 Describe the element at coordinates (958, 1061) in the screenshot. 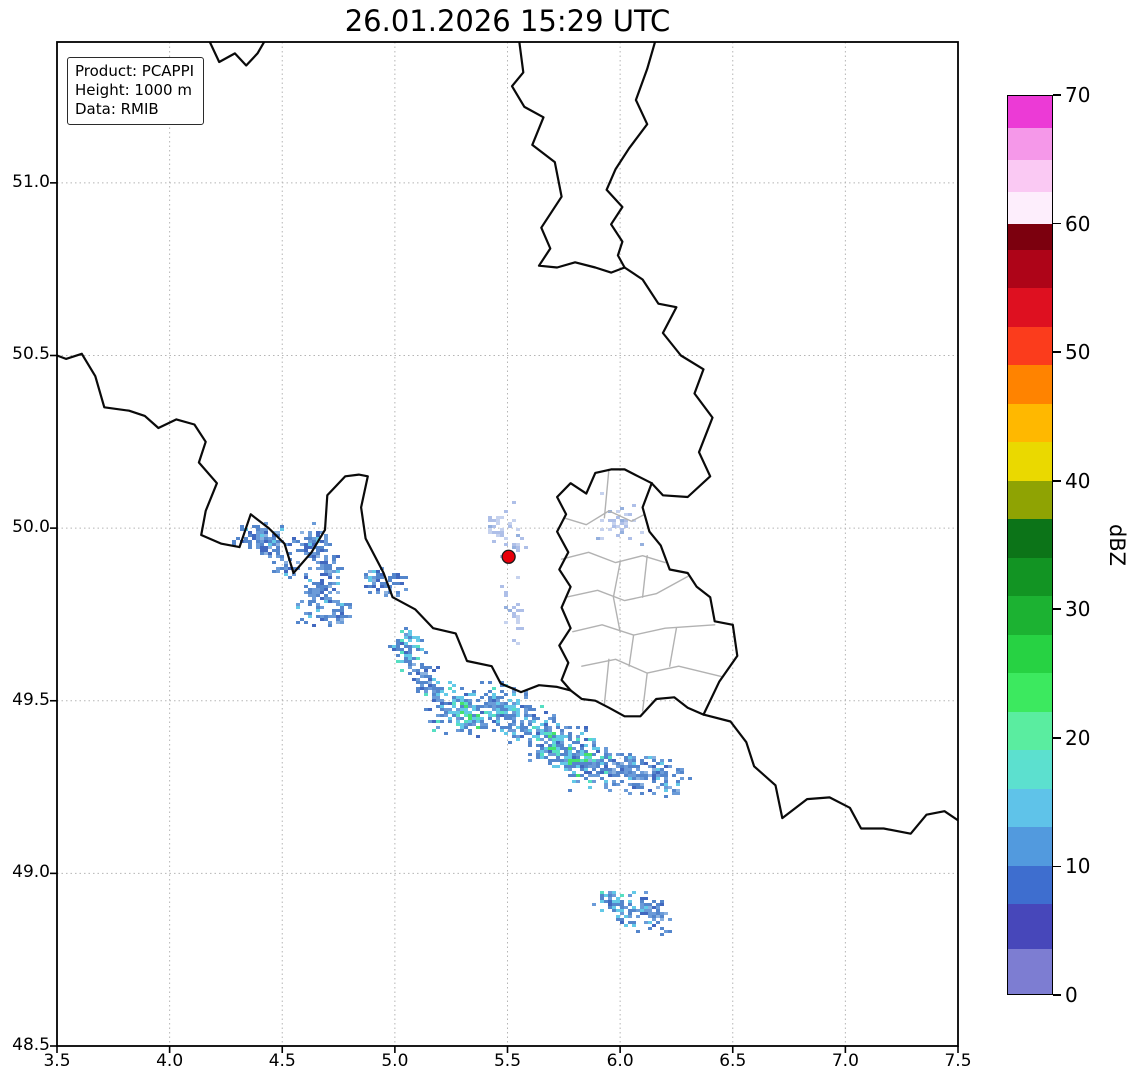

I see `x-axis-tick-label: 7.5` at that location.